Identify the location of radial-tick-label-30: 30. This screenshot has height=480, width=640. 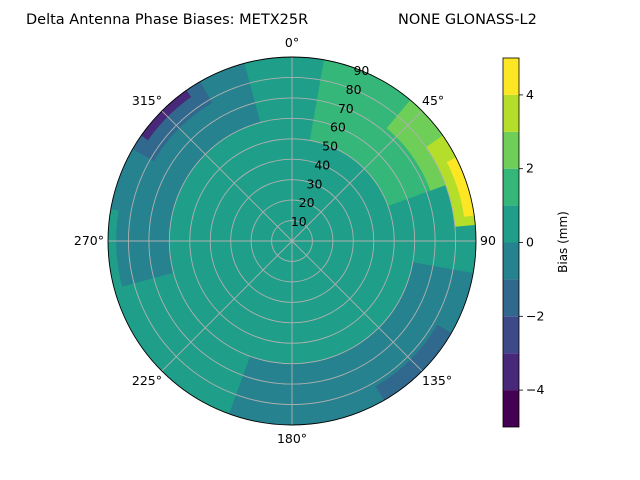
(315, 183).